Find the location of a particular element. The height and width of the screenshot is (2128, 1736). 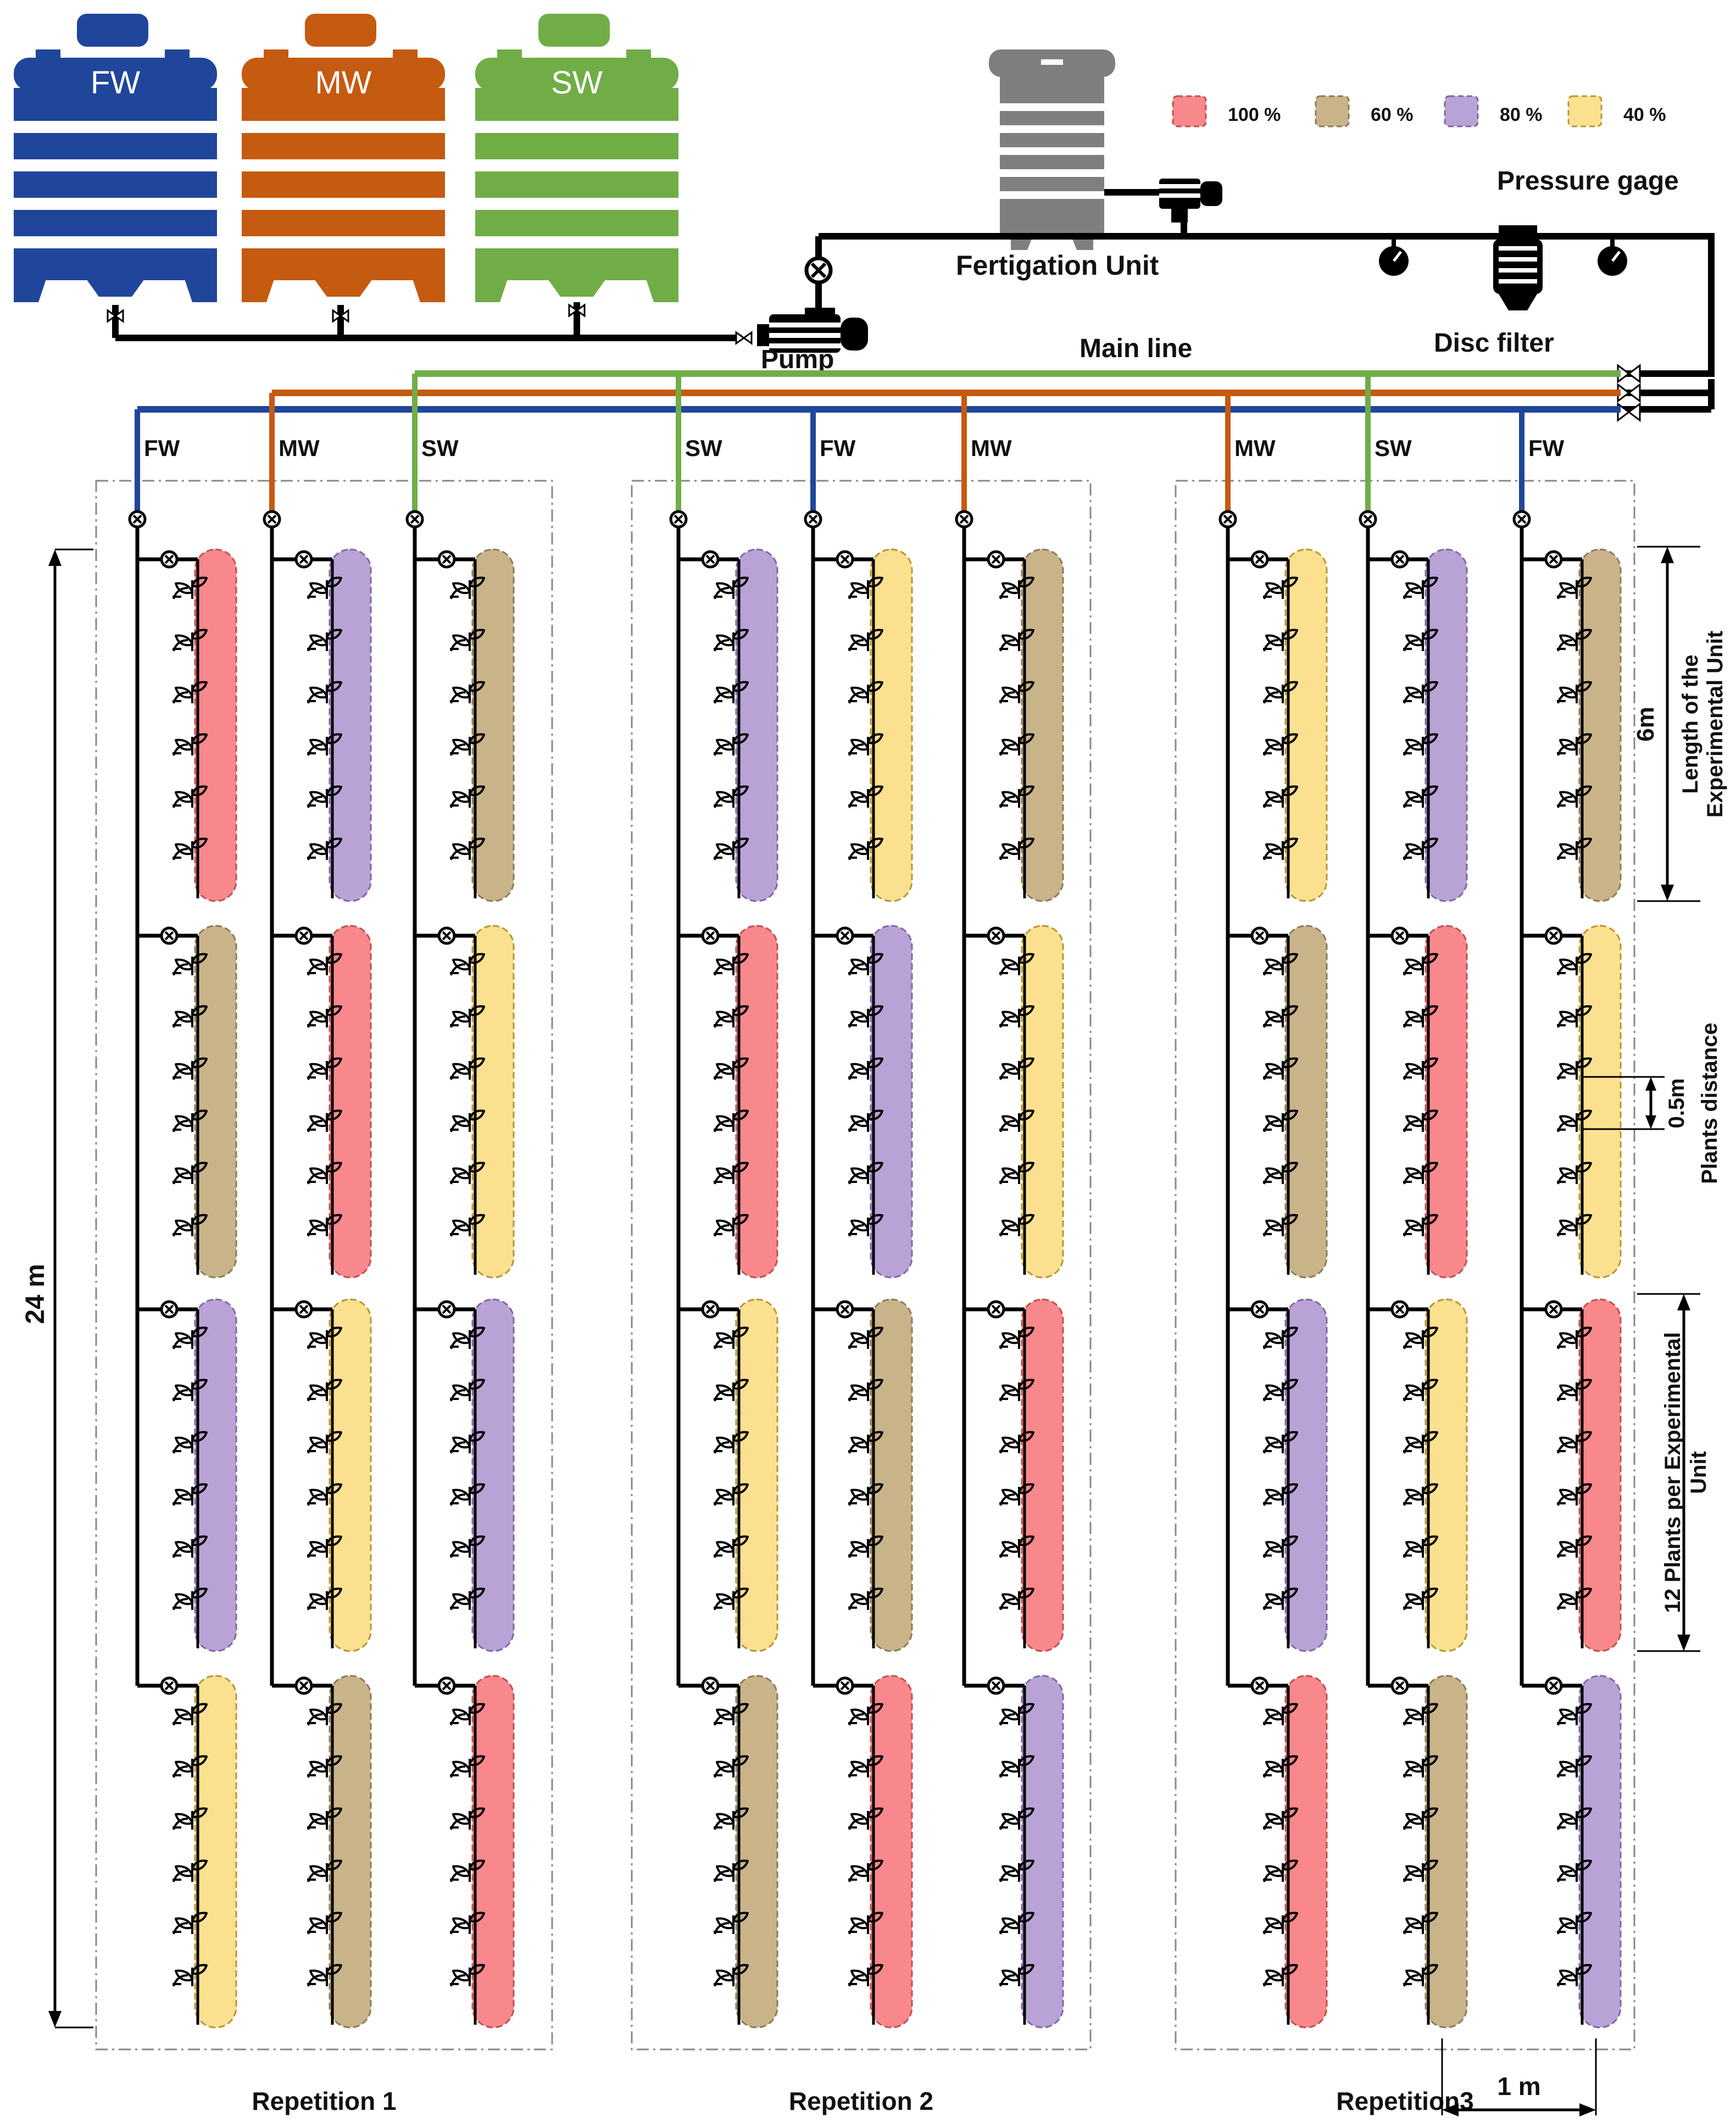

plant-distance-caption: Plants distance is located at coordinates (1710, 1103).